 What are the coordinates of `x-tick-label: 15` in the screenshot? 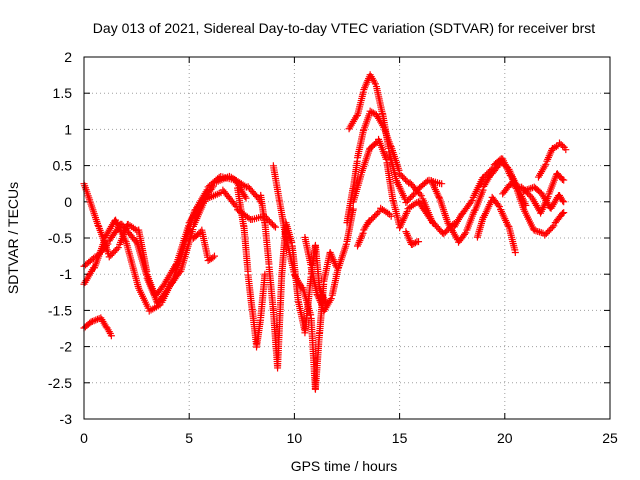 It's located at (400, 438).